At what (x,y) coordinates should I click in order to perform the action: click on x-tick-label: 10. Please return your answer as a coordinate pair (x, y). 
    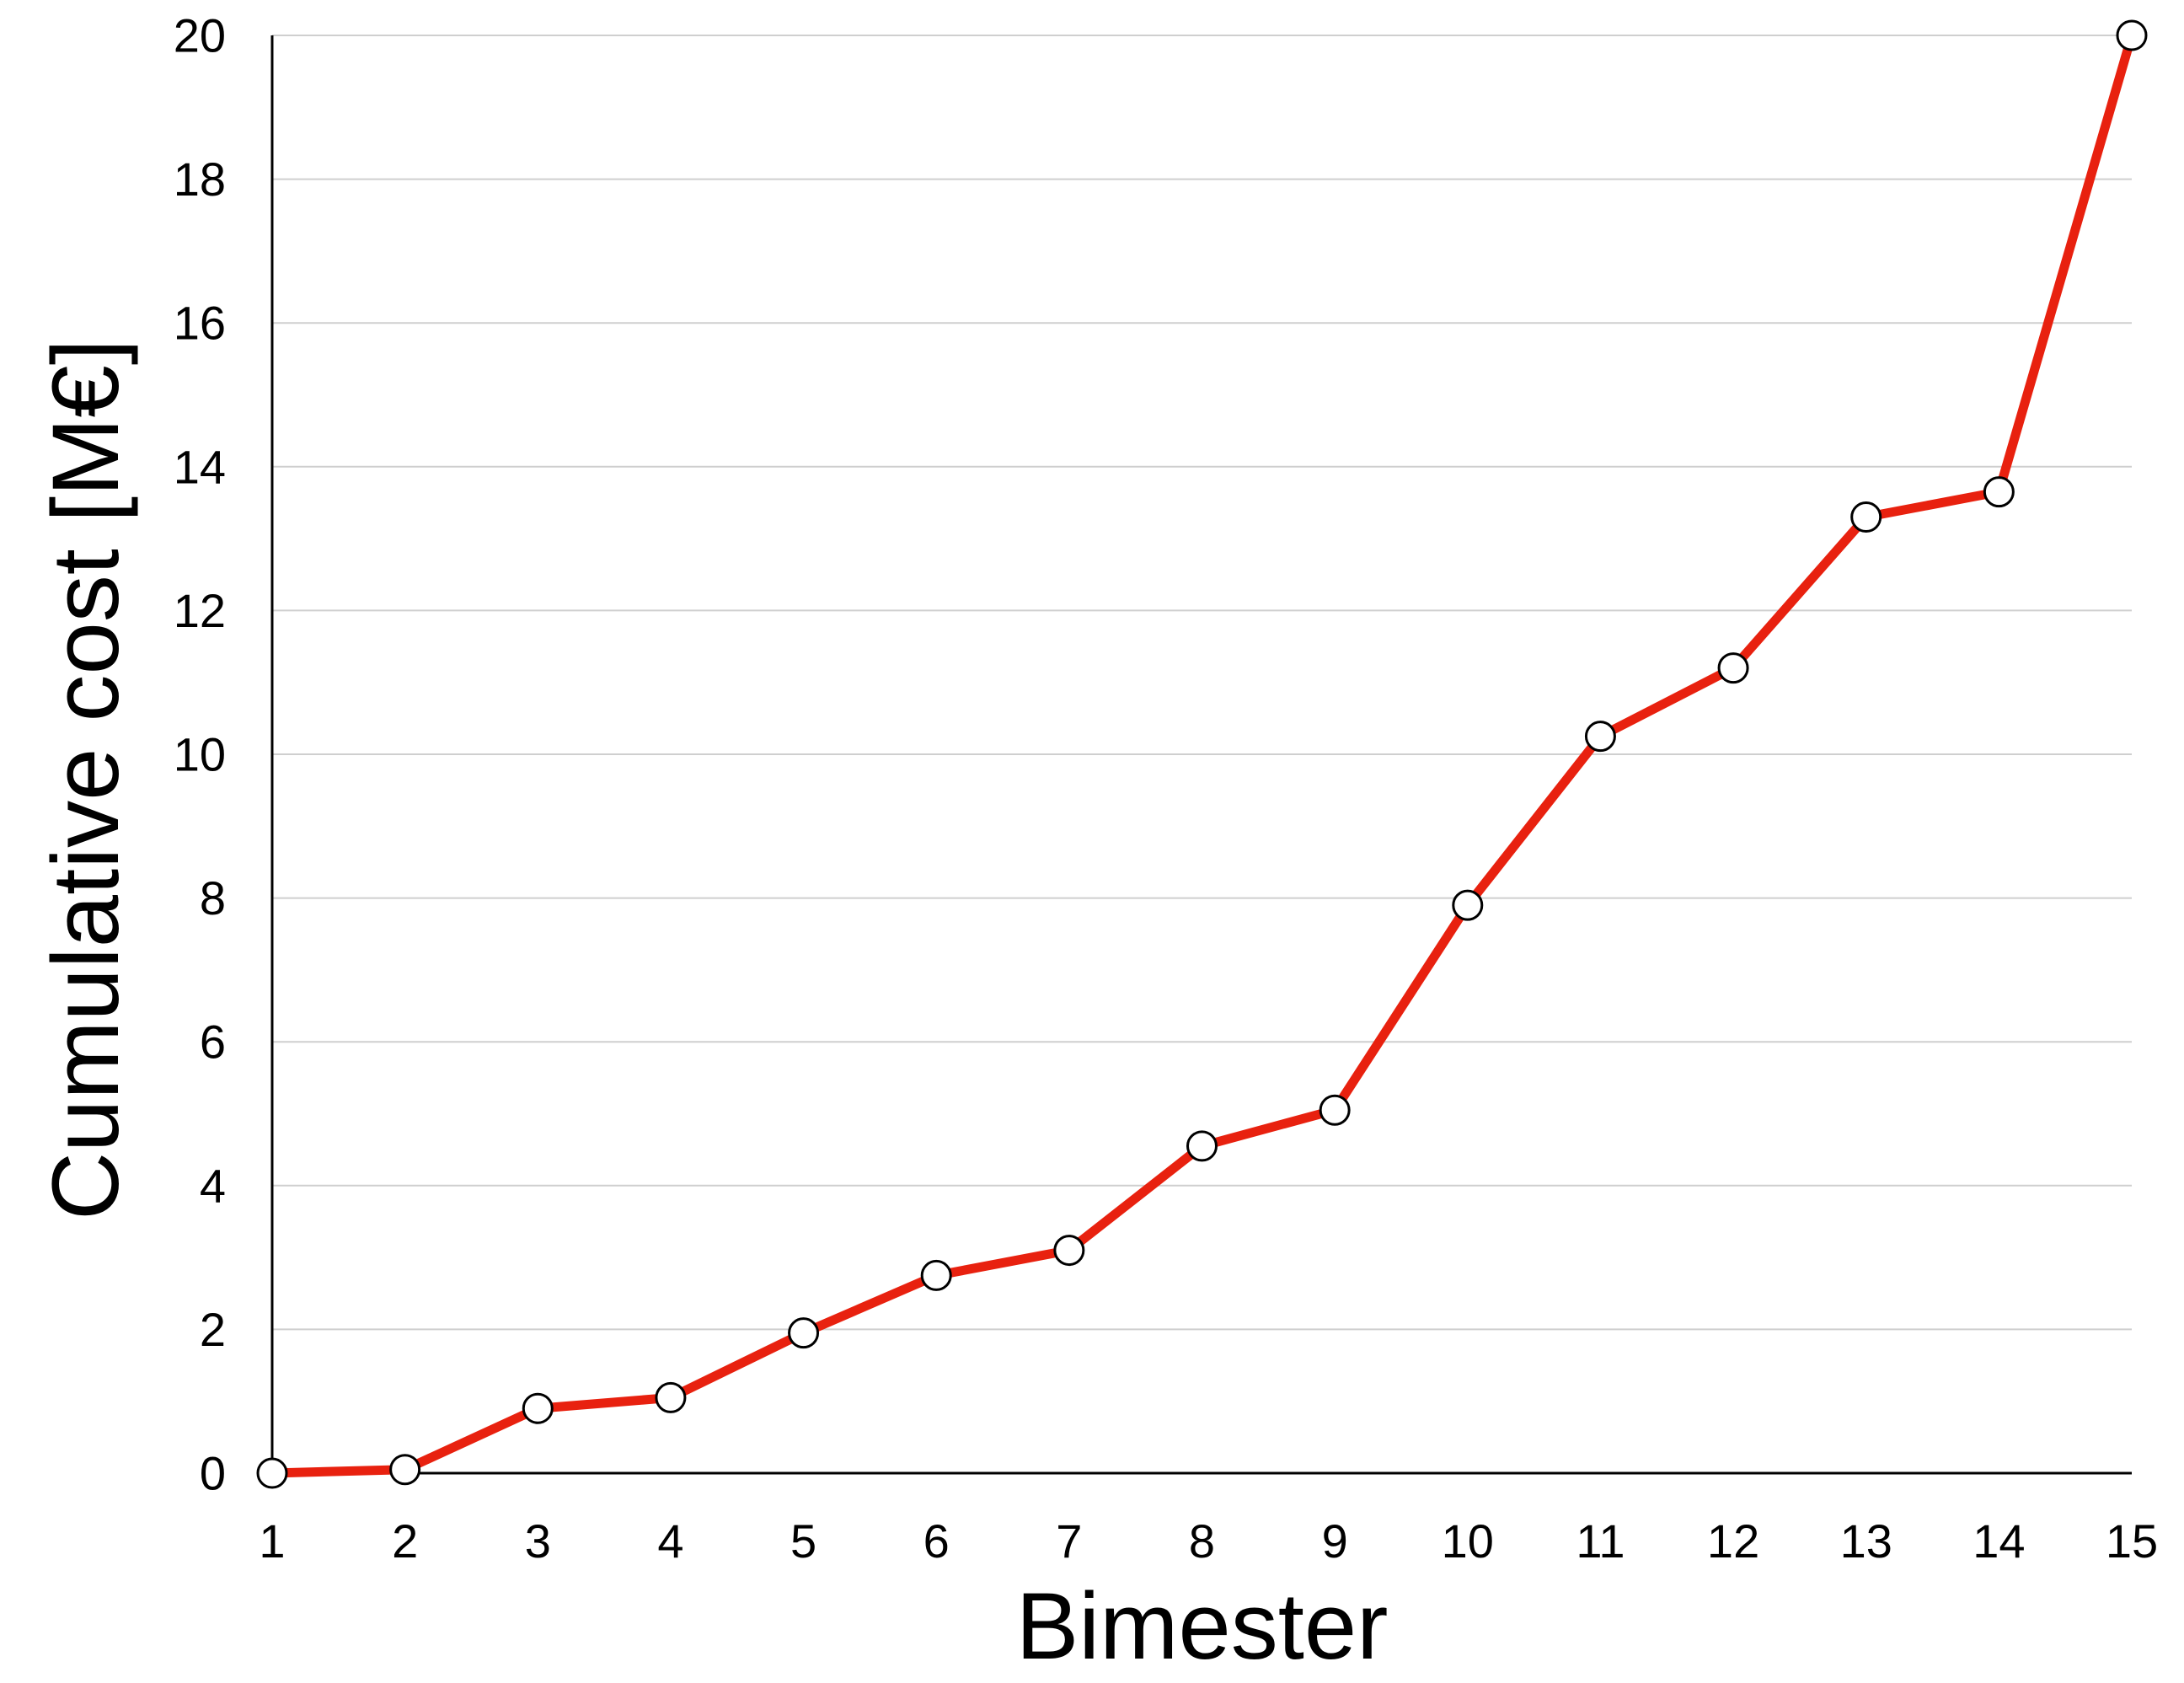
    Looking at the image, I should click on (1468, 1541).